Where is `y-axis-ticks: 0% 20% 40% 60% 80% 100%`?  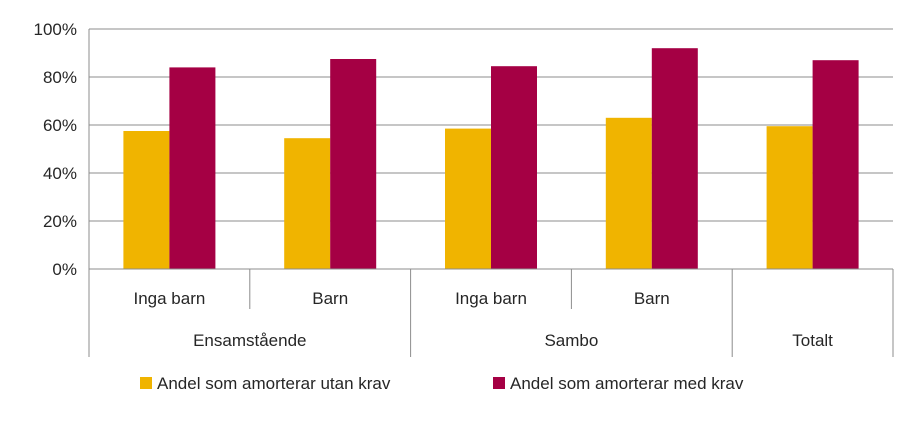 y-axis-ticks: 0% 20% 40% 60% 80% 100% is located at coordinates (55, 149).